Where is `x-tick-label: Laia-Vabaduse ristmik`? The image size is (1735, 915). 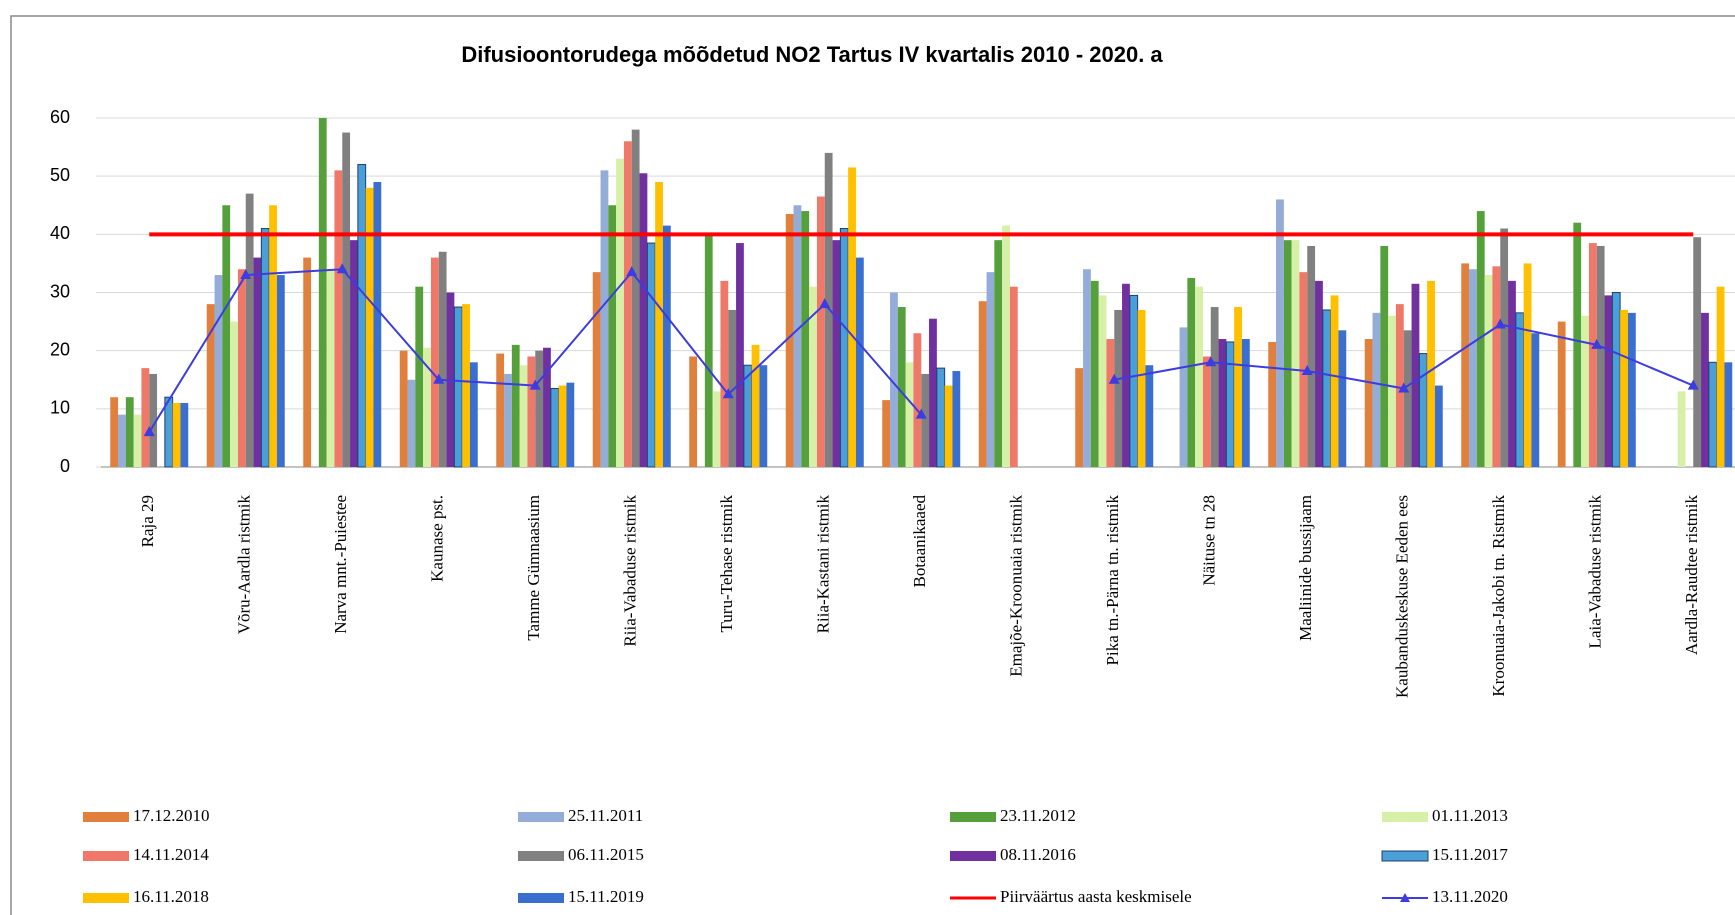 x-tick-label: Laia-Vabaduse ristmik is located at coordinates (1595, 572).